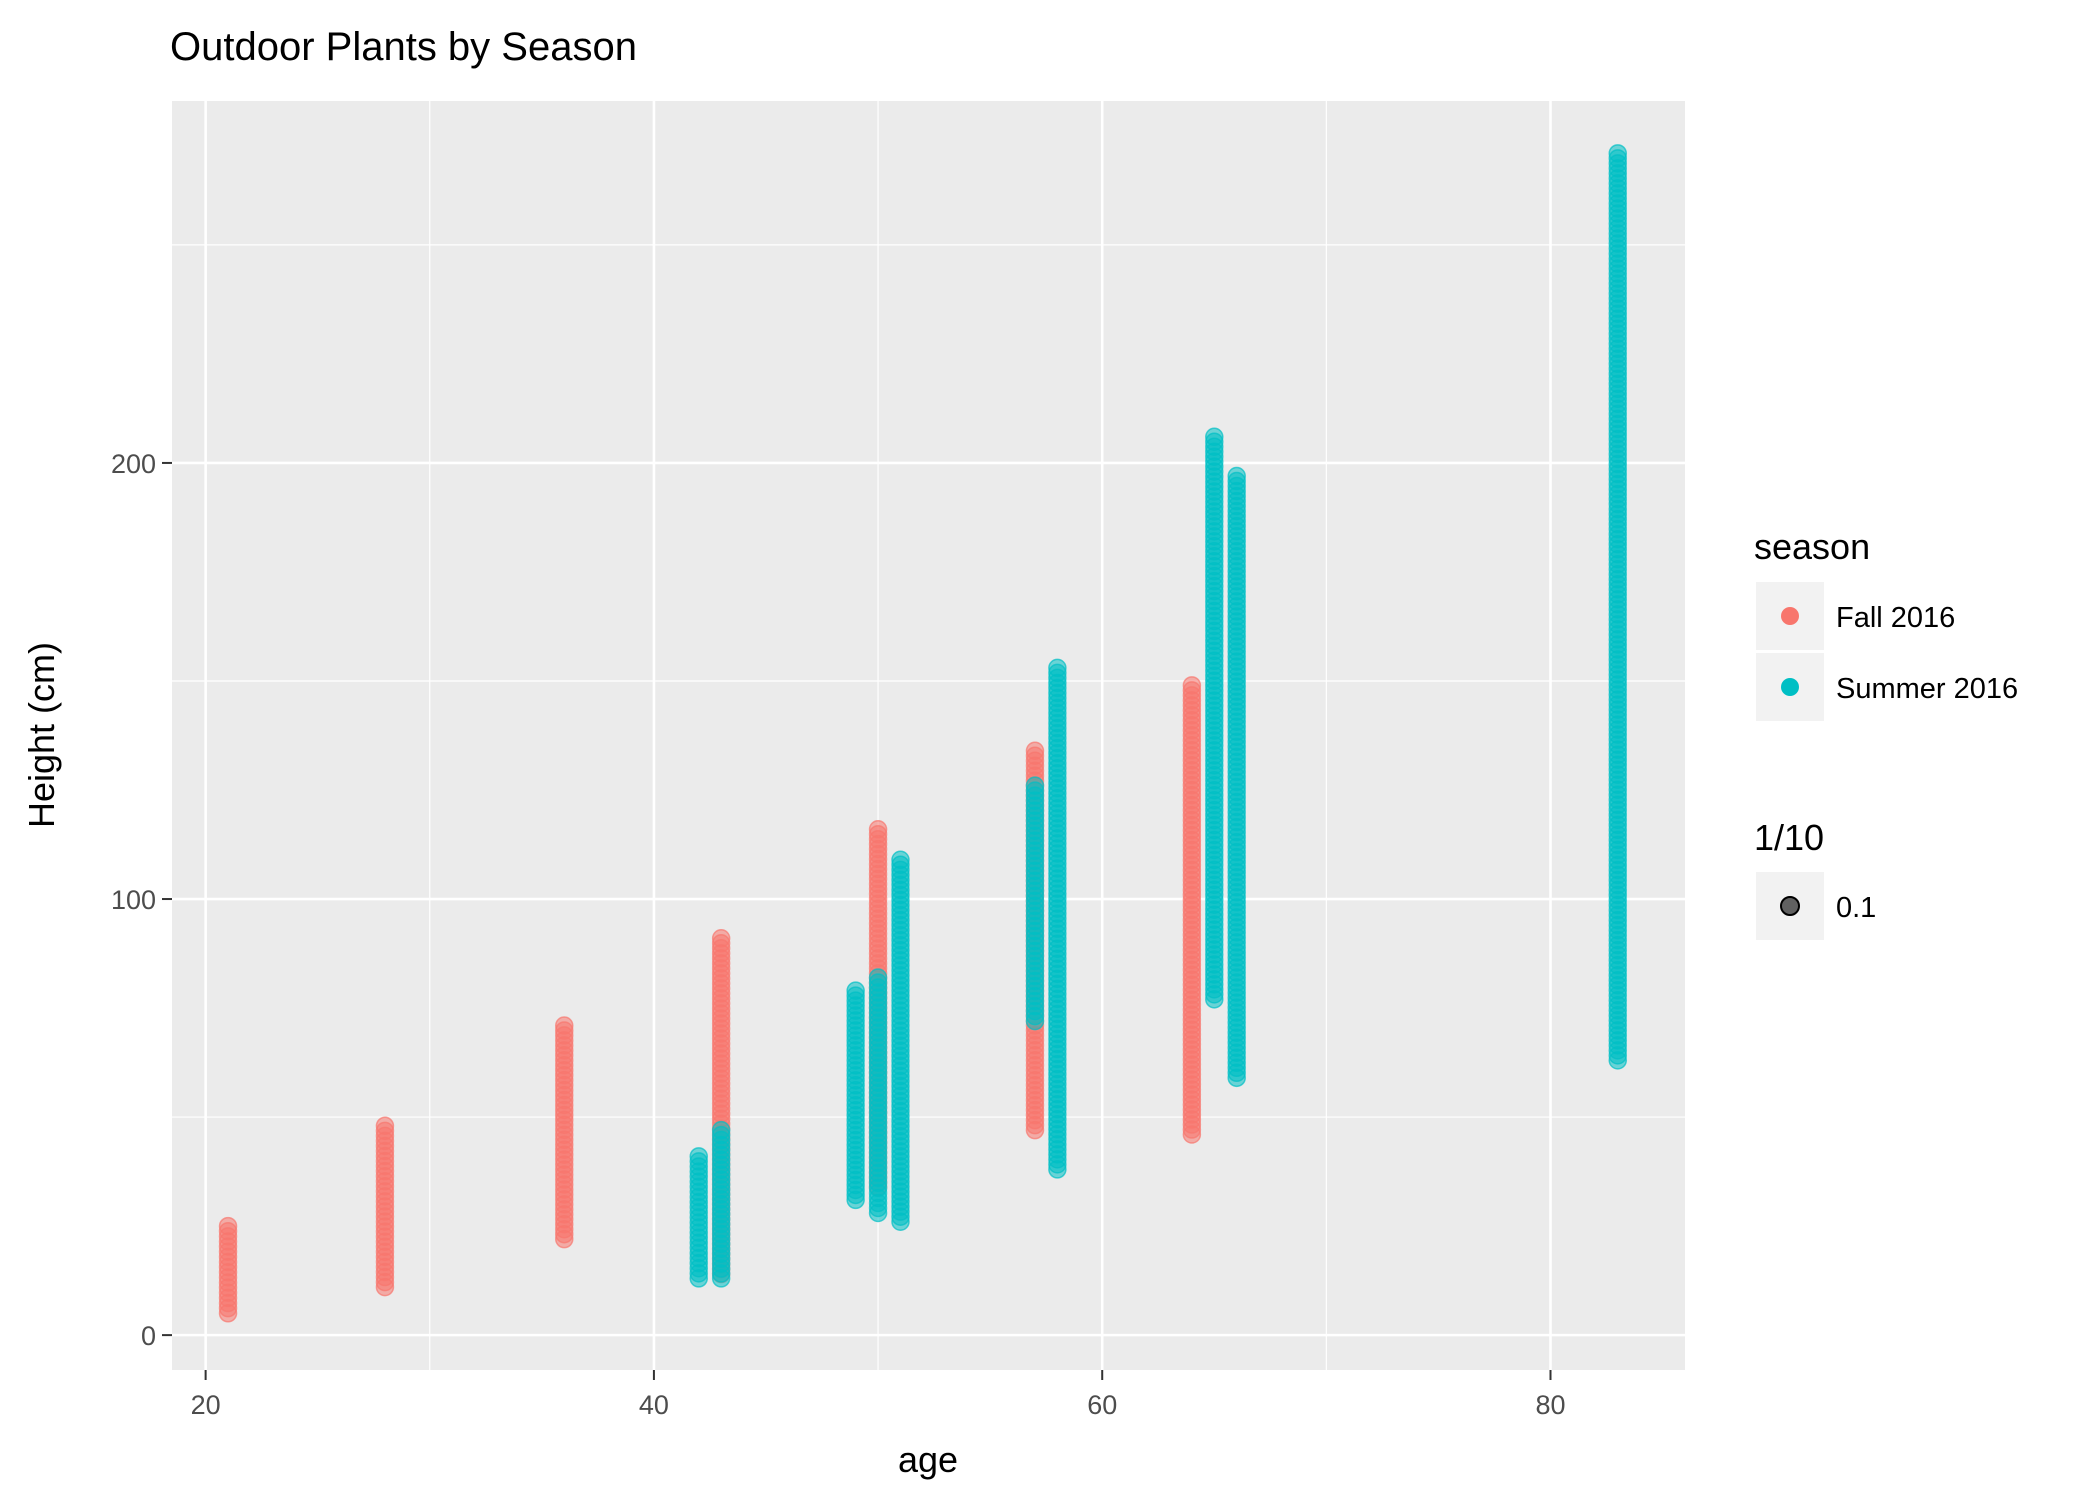 This screenshot has width=2100, height=1499. What do you see at coordinates (878, 1395) in the screenshot?
I see `x-axis: 20 40 60 80` at bounding box center [878, 1395].